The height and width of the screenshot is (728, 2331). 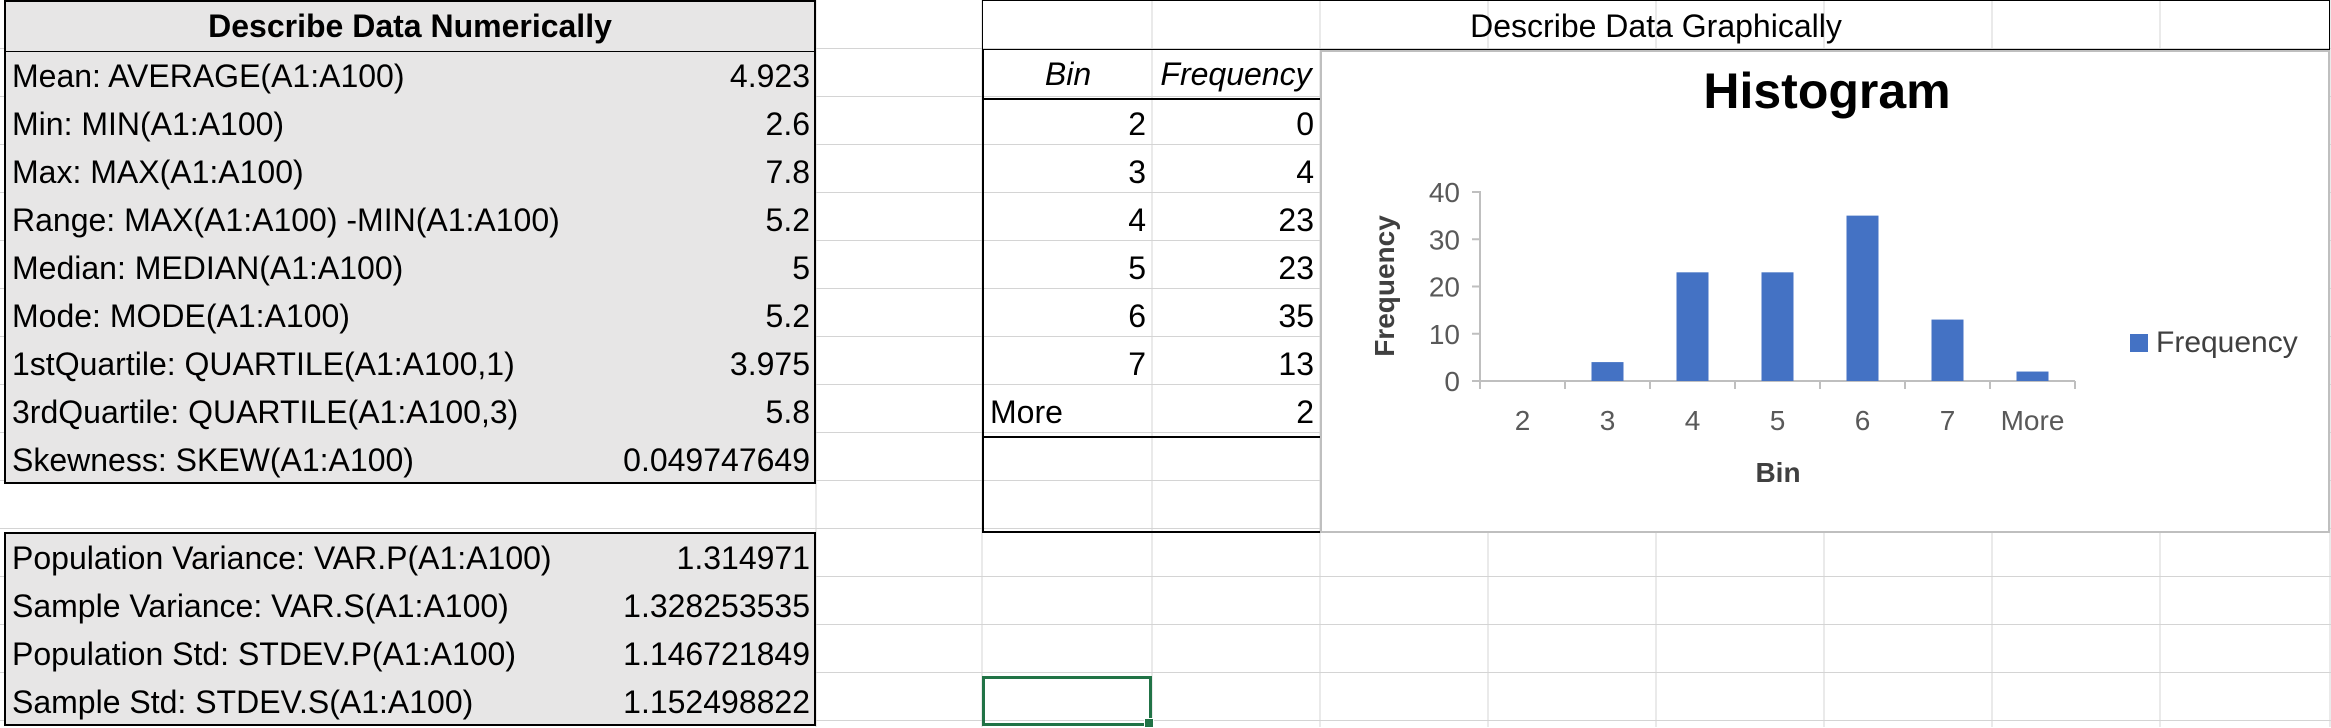 I want to click on stat-label: Population Std: STDEV.P(A1:A100), so click(x=264, y=654).